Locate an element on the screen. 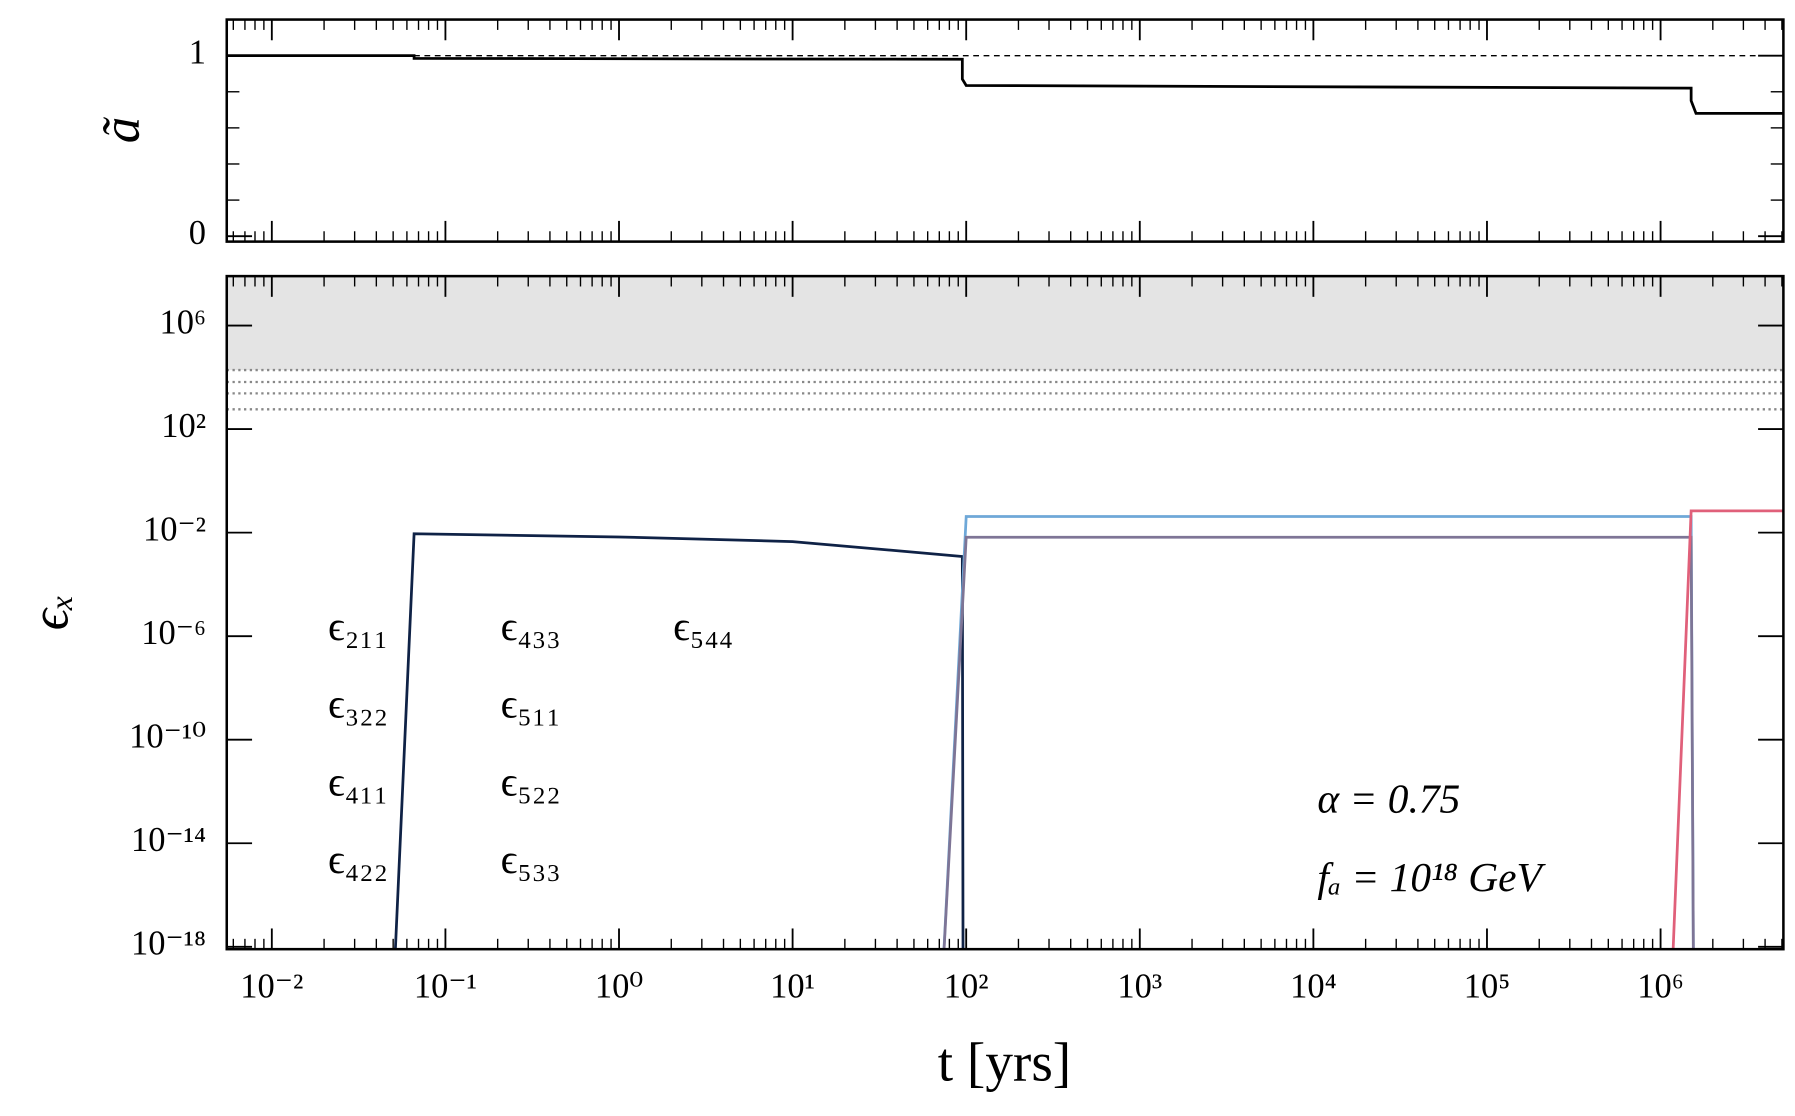  excluded-region is located at coordinates (1005, 323).